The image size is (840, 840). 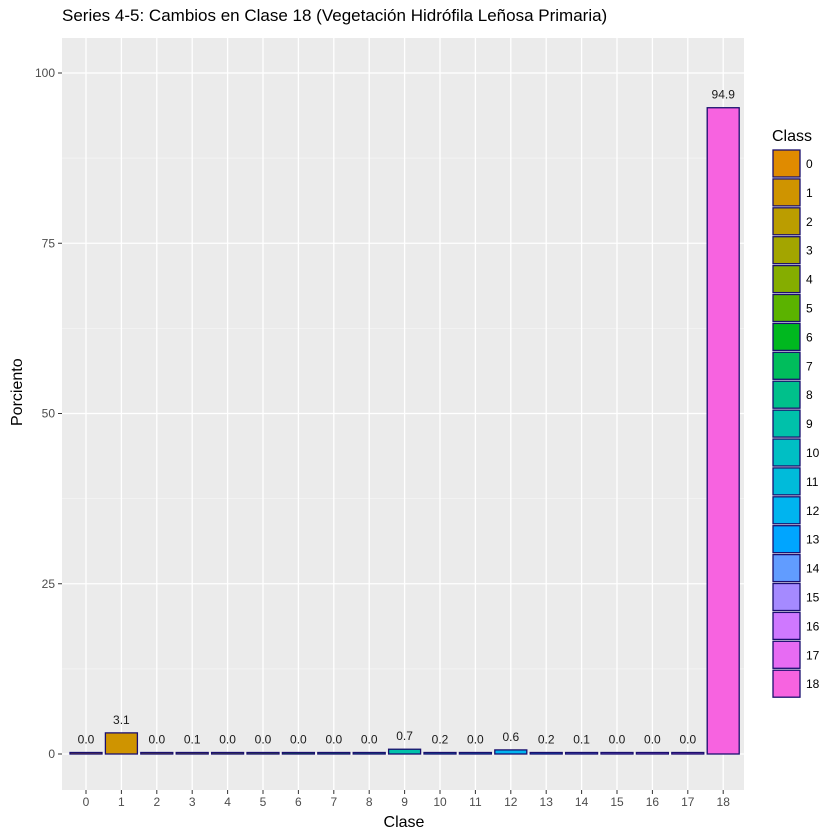 I want to click on x-tick-label: 3, so click(x=192, y=802).